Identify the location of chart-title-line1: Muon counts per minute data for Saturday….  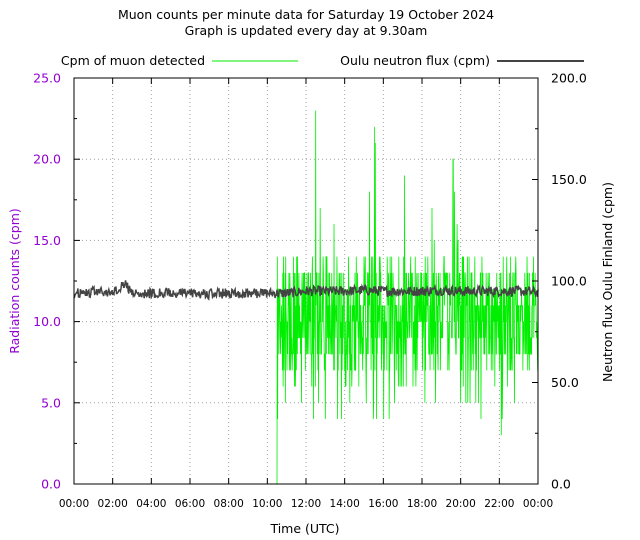
(306, 14).